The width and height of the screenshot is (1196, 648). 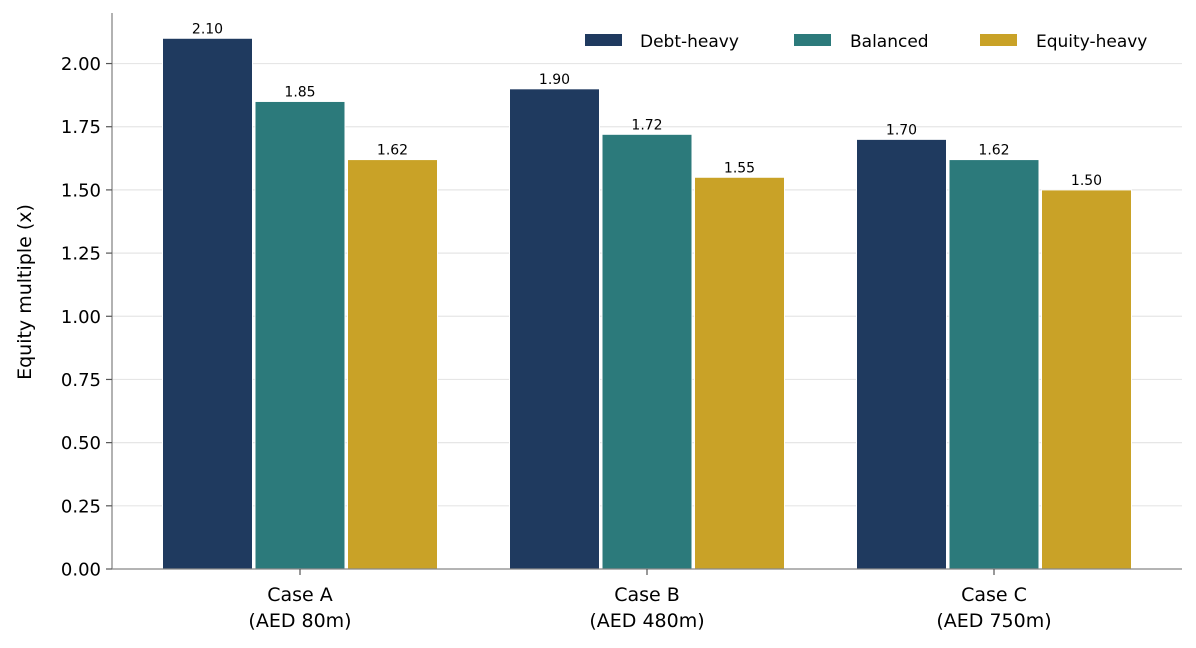 What do you see at coordinates (646, 125) in the screenshot?
I see `data-label: 1.72` at bounding box center [646, 125].